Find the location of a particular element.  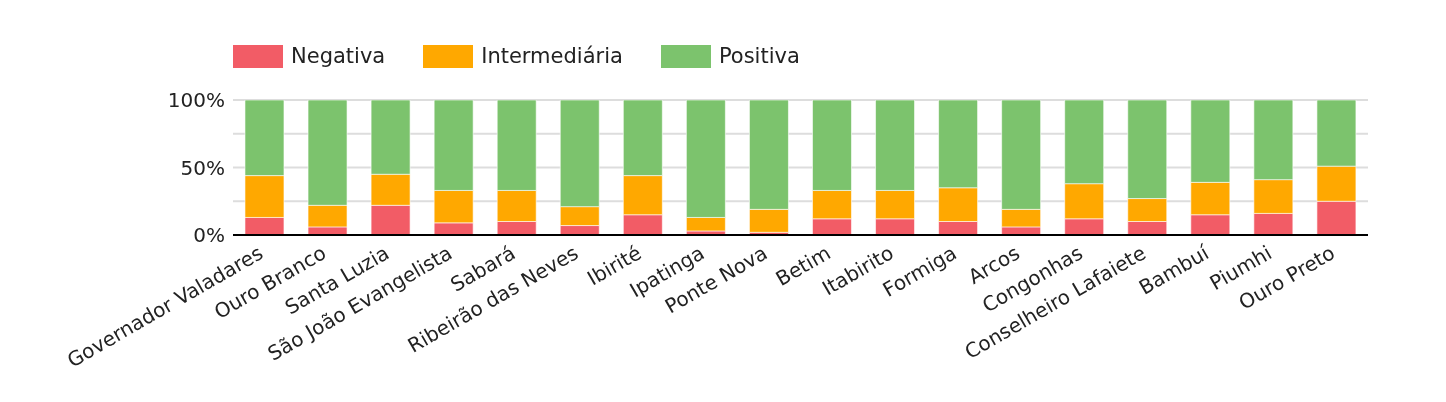

y-tick-label: 50% is located at coordinates (202, 167).